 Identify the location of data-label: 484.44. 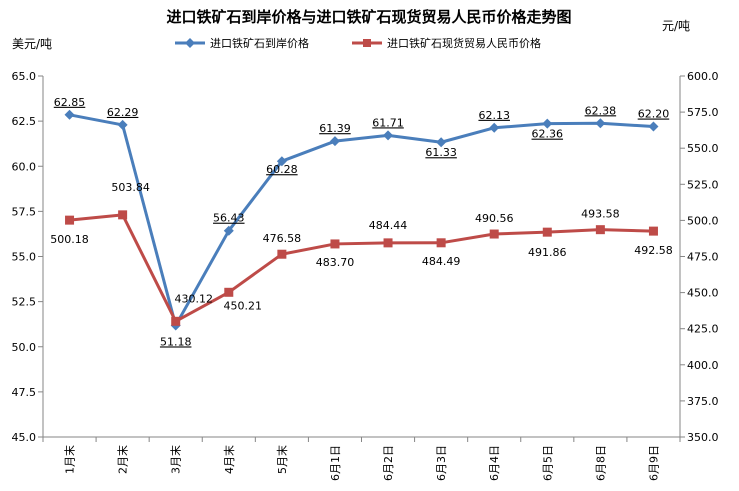
(388, 225).